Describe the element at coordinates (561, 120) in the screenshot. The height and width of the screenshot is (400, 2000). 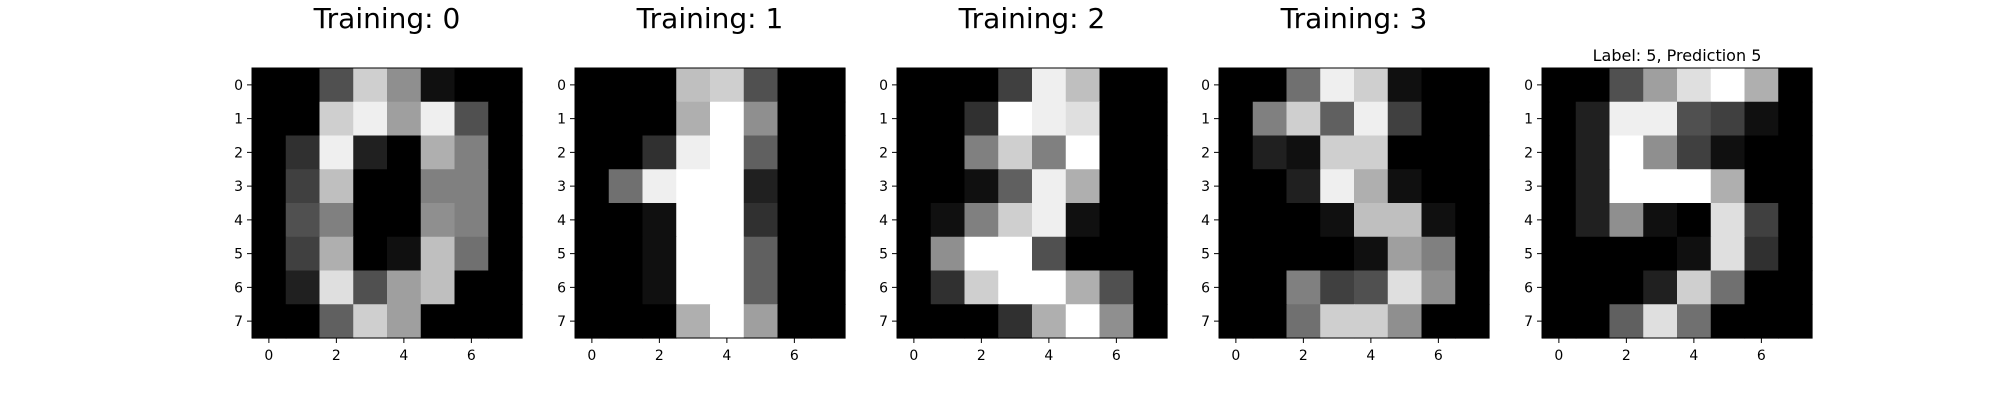
I see `y-tick-label: 1` at that location.